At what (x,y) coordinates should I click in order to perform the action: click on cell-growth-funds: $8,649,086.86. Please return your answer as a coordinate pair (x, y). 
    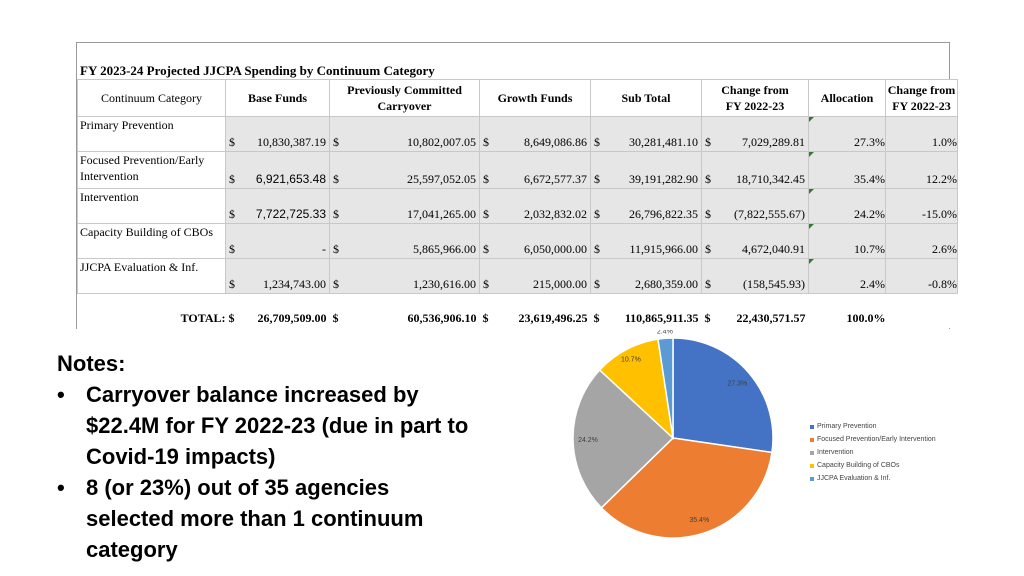
    Looking at the image, I should click on (535, 134).